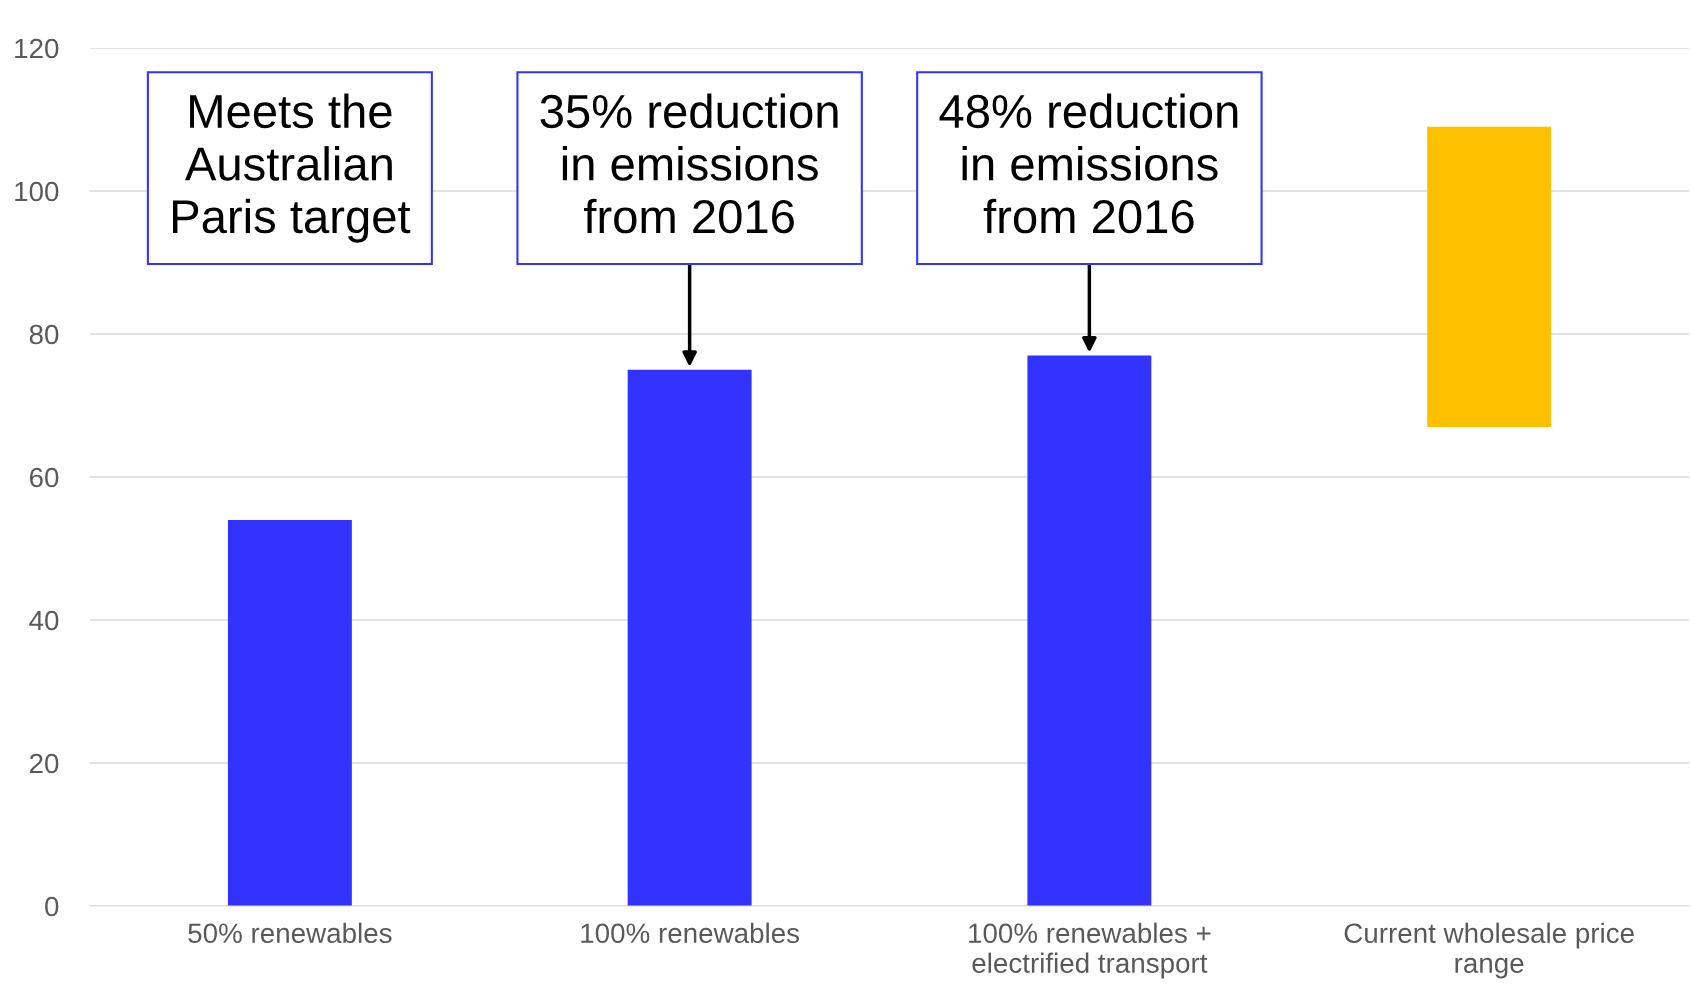 This screenshot has height=998, width=1692. I want to click on y-tick-label: 100, so click(37, 191).